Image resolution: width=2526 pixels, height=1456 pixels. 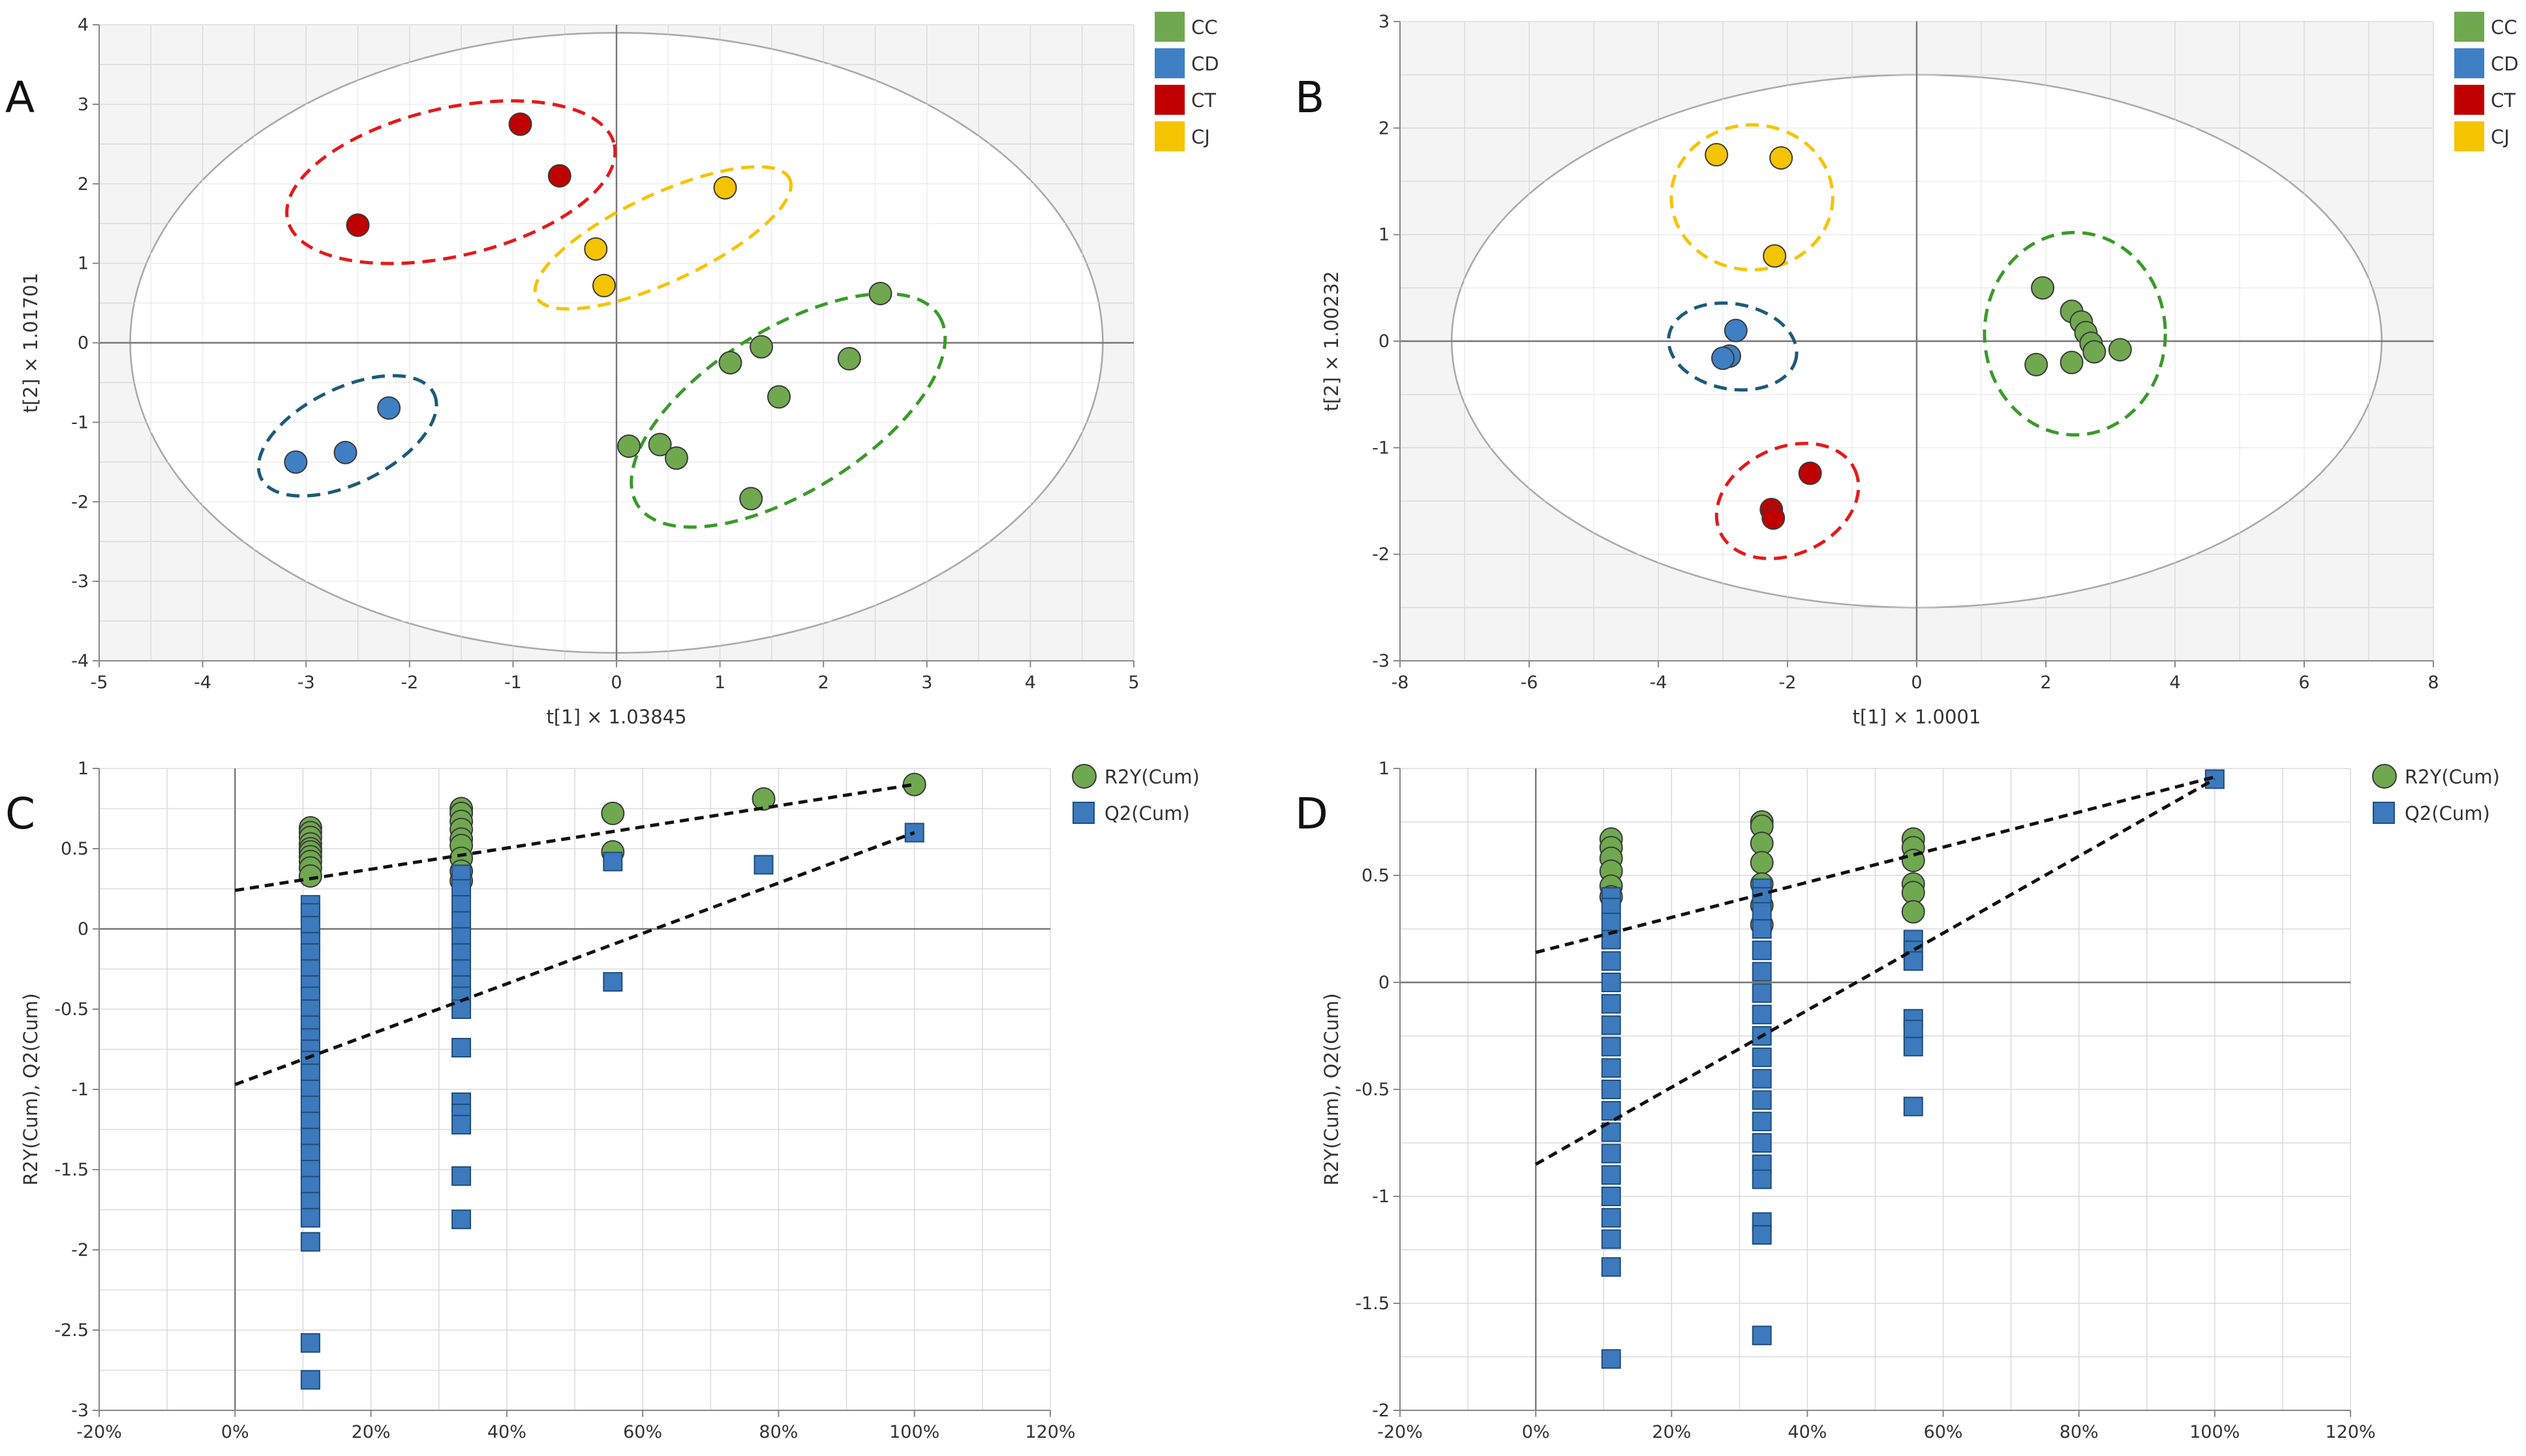 I want to click on legend-swatch-cd, so click(x=1170, y=63).